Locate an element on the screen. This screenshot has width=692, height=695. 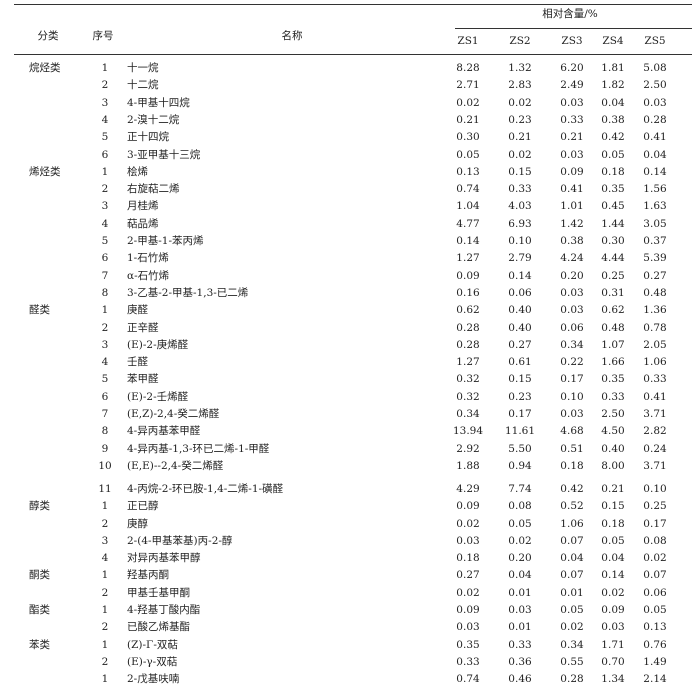
value-cell: 0.45 is located at coordinates (613, 206).